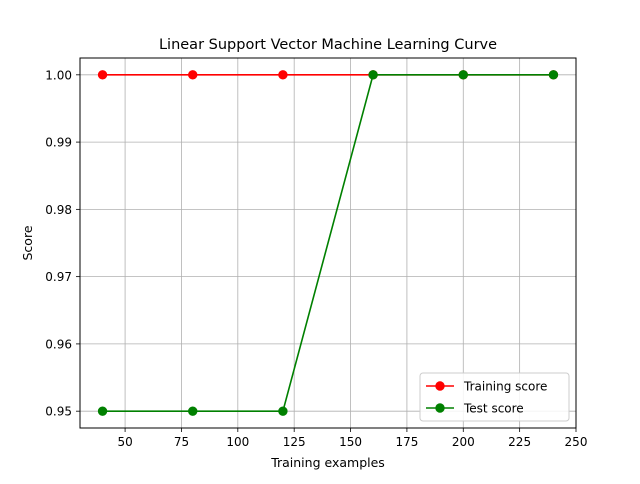 Image resolution: width=640 pixels, height=484 pixels. What do you see at coordinates (58, 143) in the screenshot?
I see `y-tick-label: 0.99` at bounding box center [58, 143].